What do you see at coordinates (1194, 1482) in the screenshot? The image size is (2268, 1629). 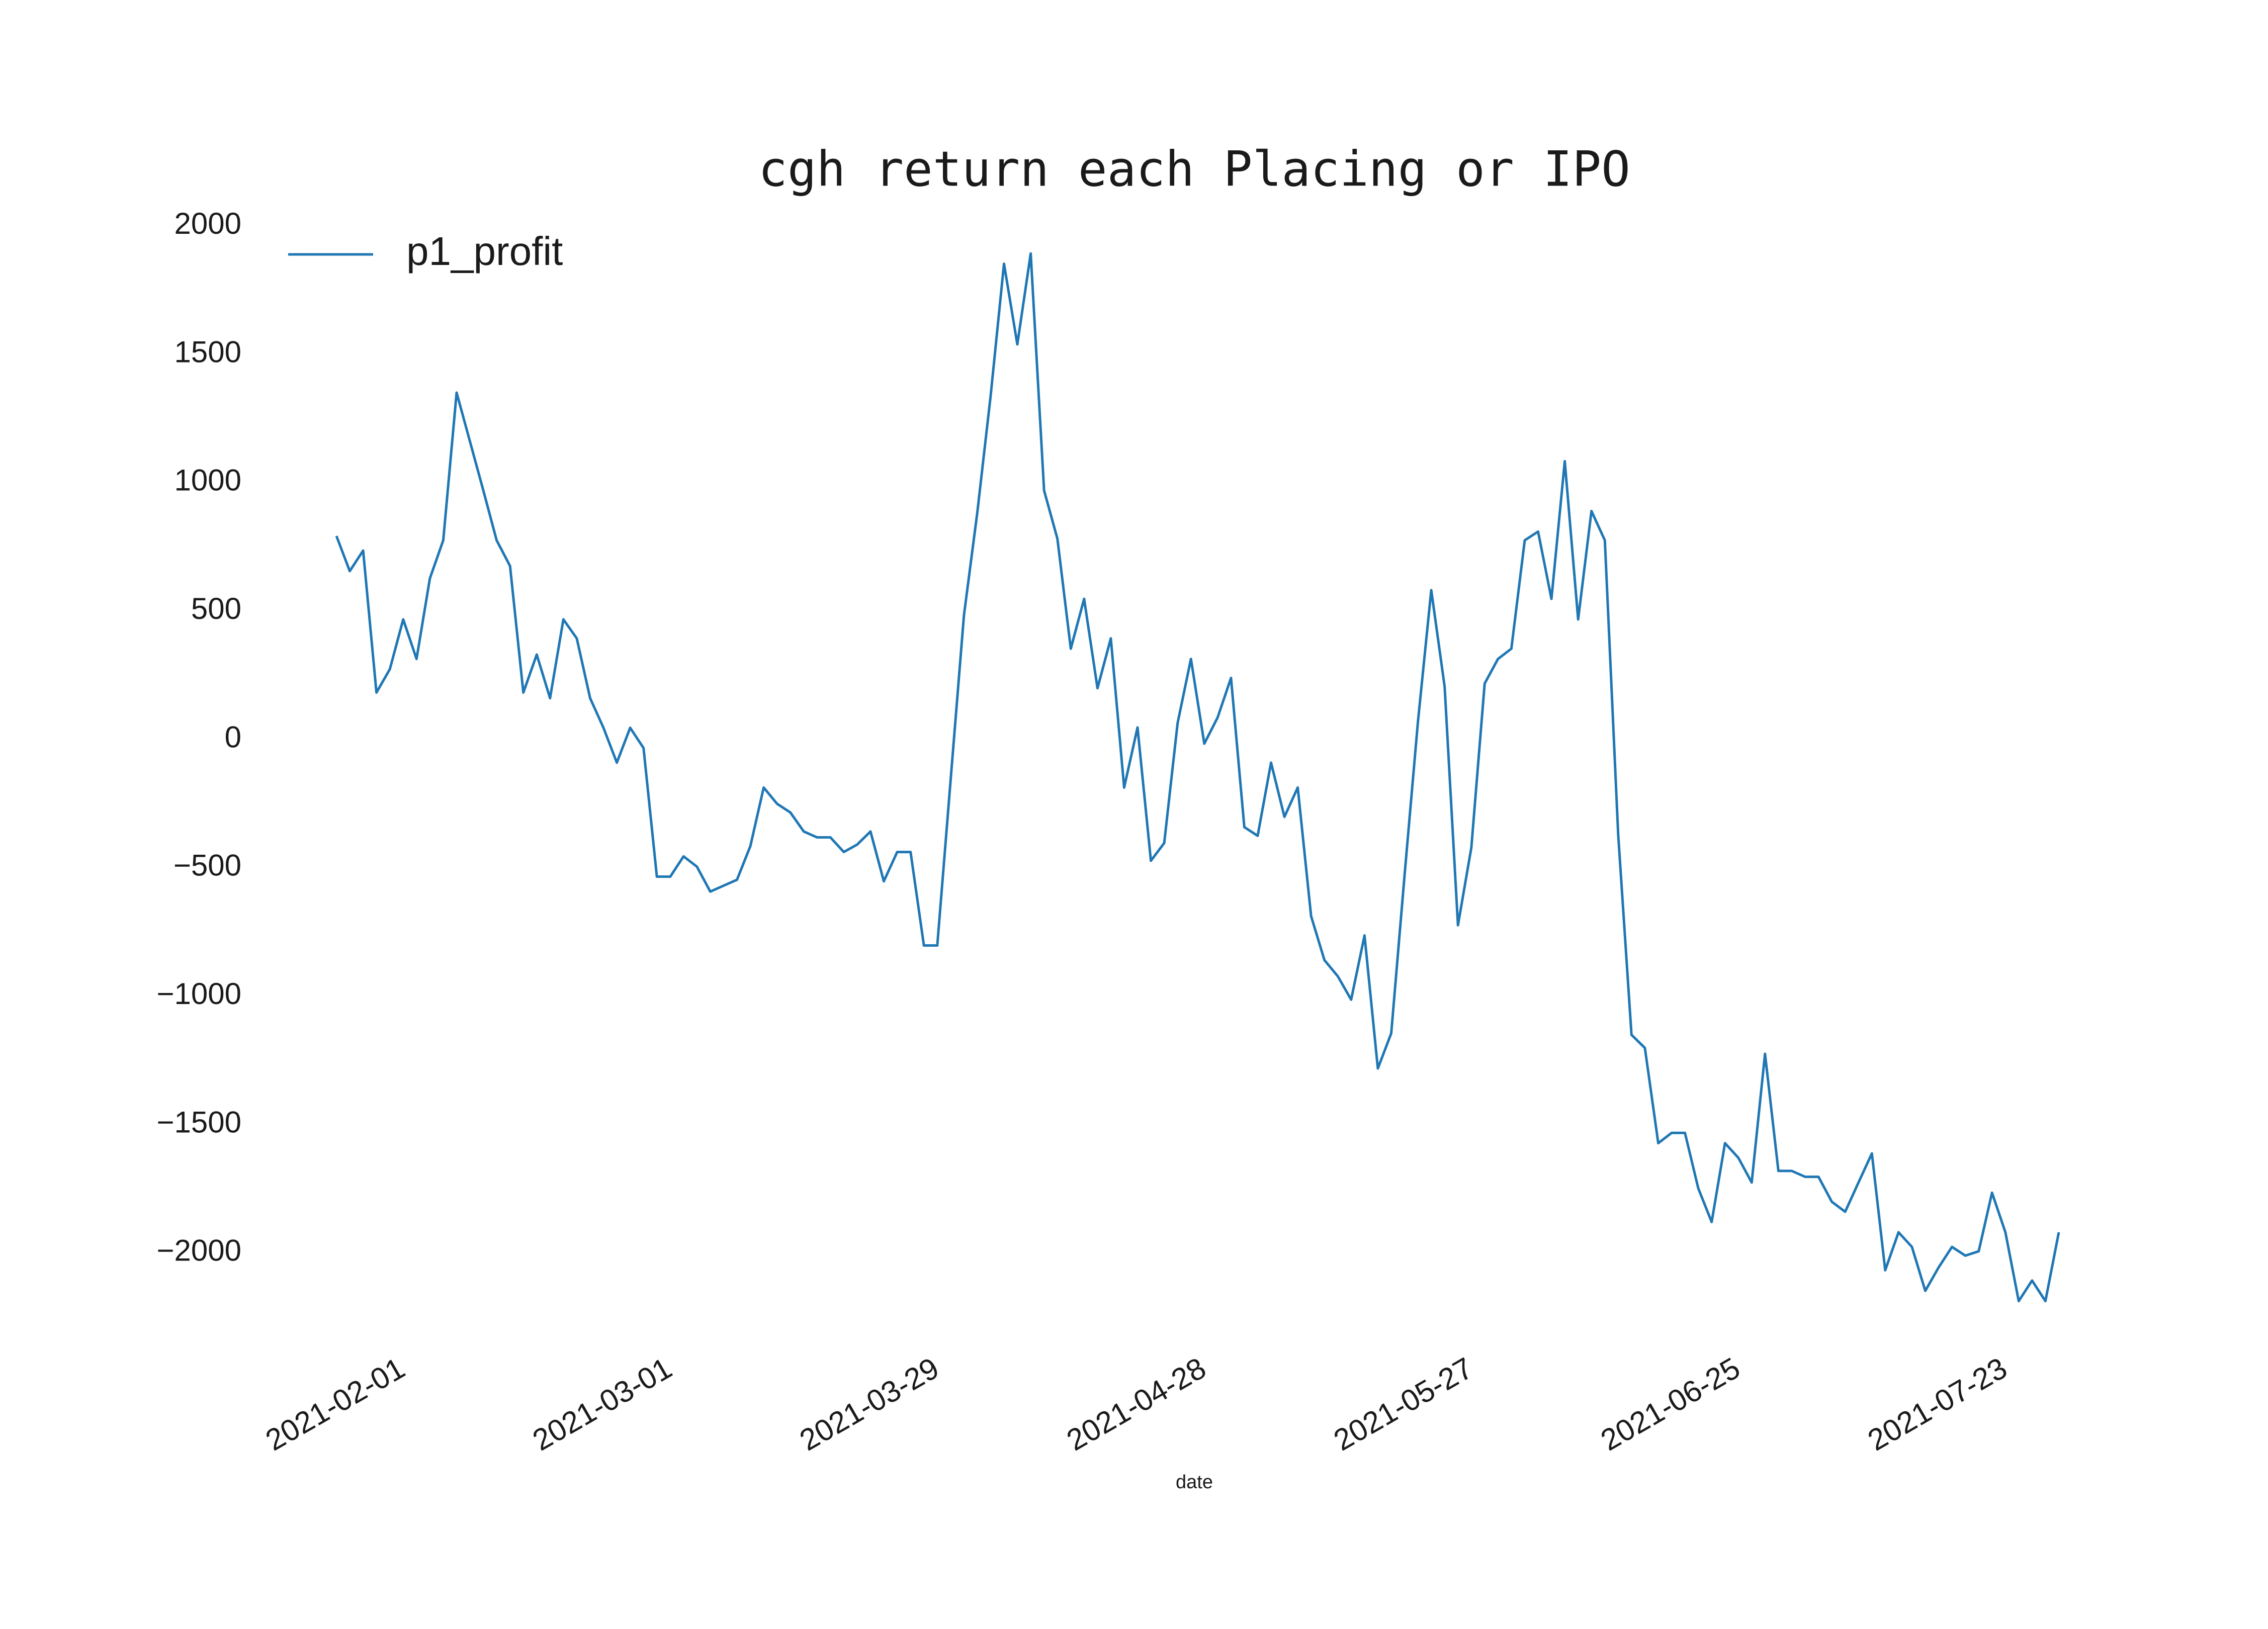 I see `x-axis-label: date` at bounding box center [1194, 1482].